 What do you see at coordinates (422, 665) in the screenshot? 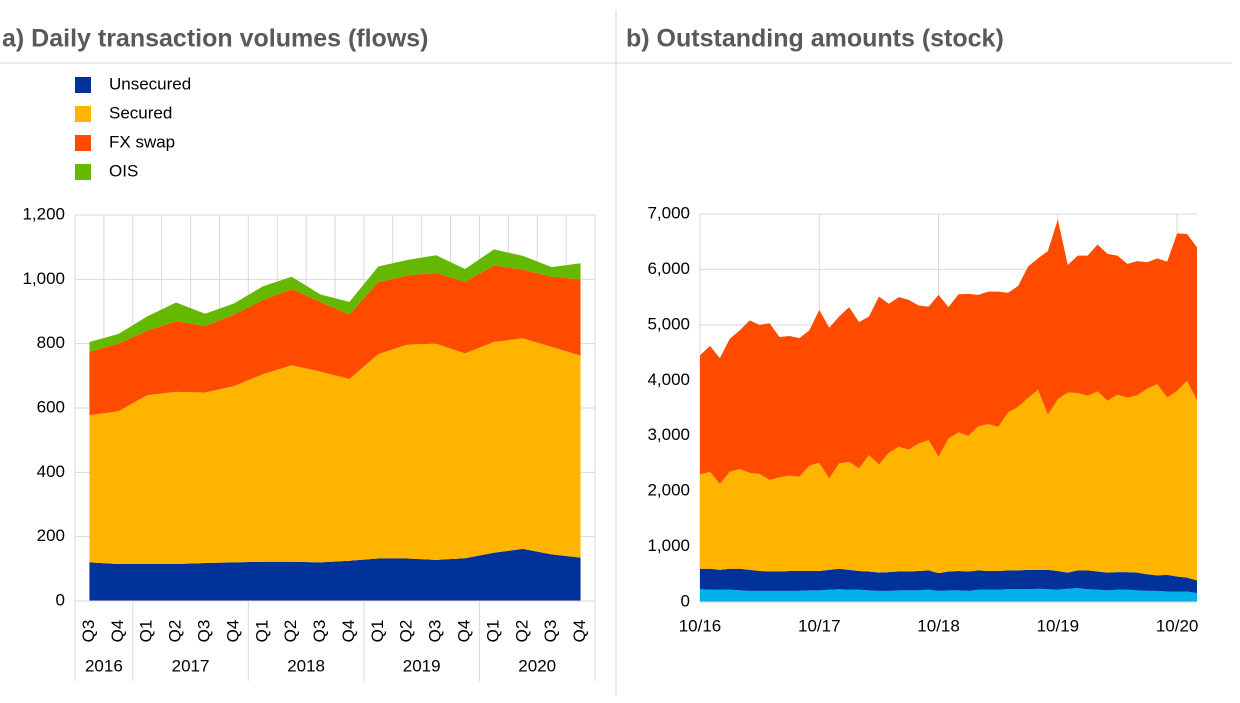
I see `group-label: 2019` at bounding box center [422, 665].